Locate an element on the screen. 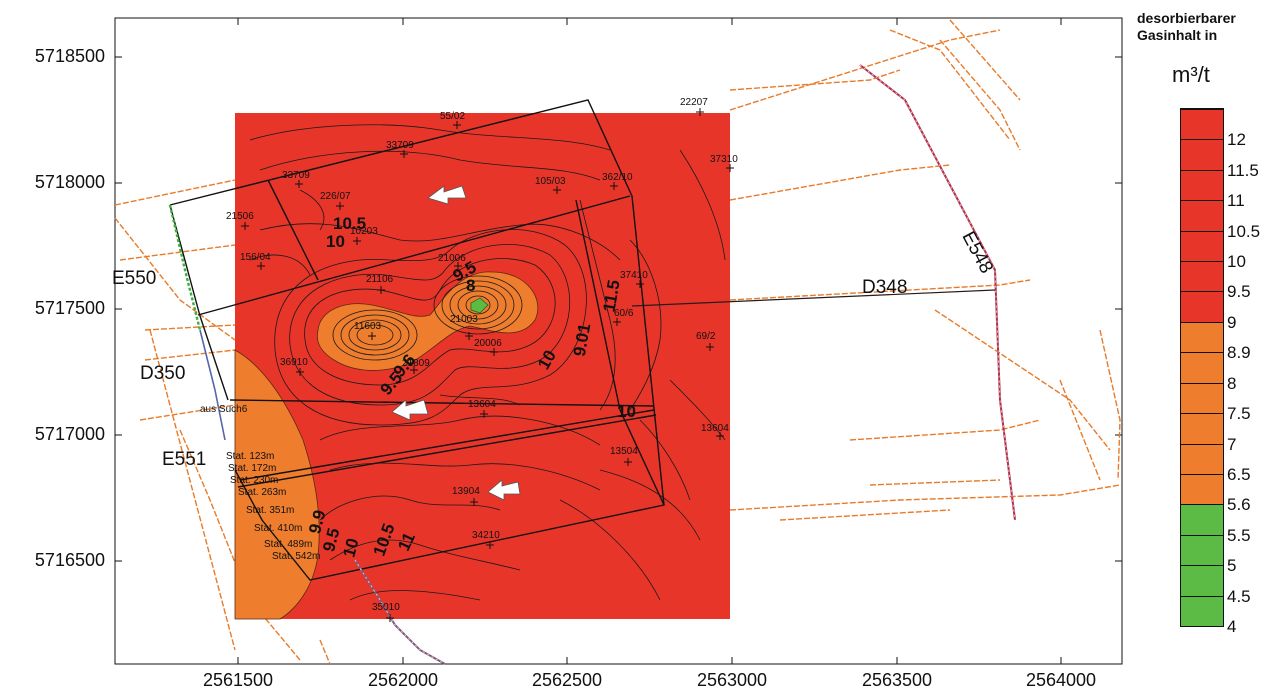  drift-label-d348: D348 is located at coordinates (885, 287).